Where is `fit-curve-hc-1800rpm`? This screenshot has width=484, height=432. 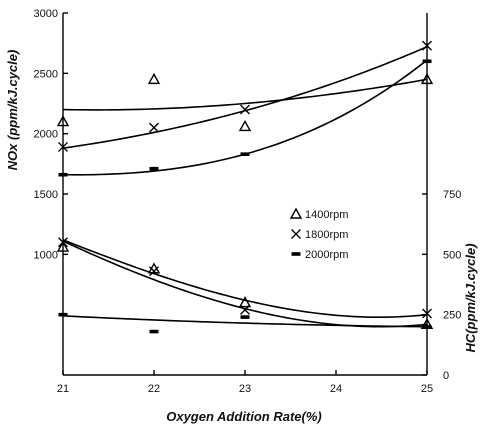 fit-curve-hc-1800rpm is located at coordinates (245, 279).